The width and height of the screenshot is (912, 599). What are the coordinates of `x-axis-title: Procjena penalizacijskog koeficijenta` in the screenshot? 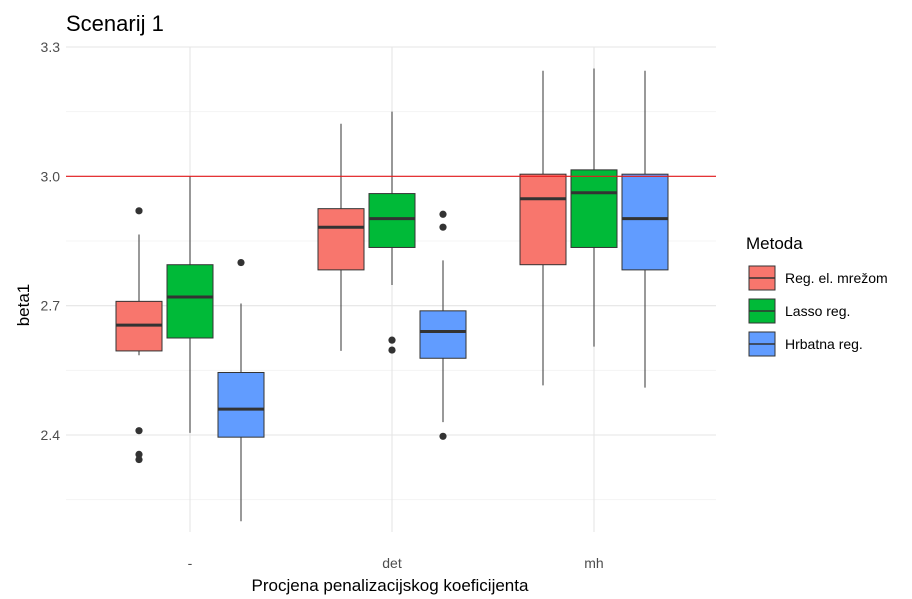 It's located at (390, 585).